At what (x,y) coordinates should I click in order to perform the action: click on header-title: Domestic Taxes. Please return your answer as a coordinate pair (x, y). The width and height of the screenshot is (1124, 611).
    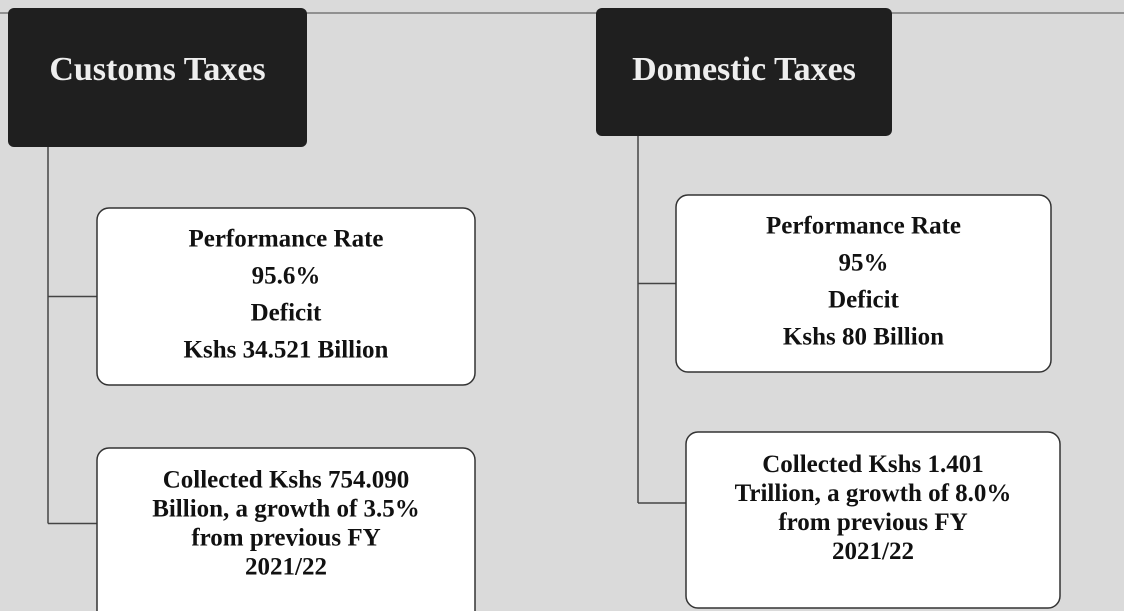
    Looking at the image, I should click on (744, 69).